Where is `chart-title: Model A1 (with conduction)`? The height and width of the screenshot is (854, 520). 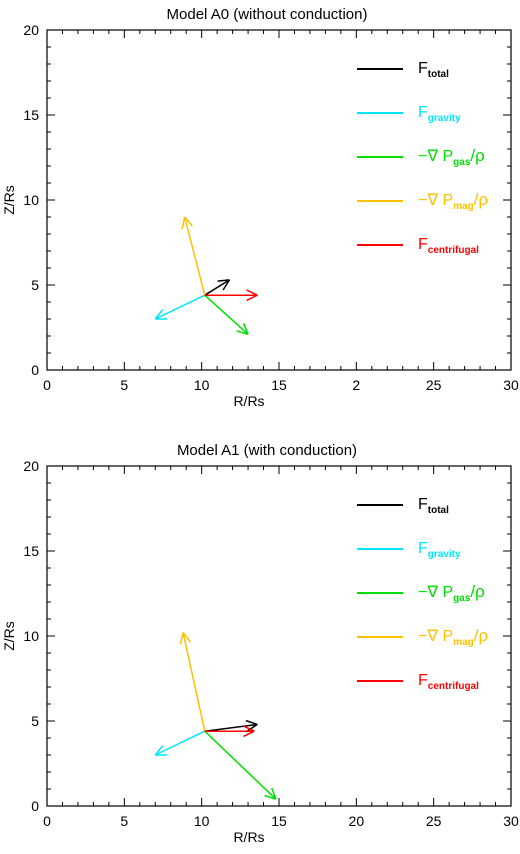
chart-title: Model A1 (with conduction) is located at coordinates (267, 450).